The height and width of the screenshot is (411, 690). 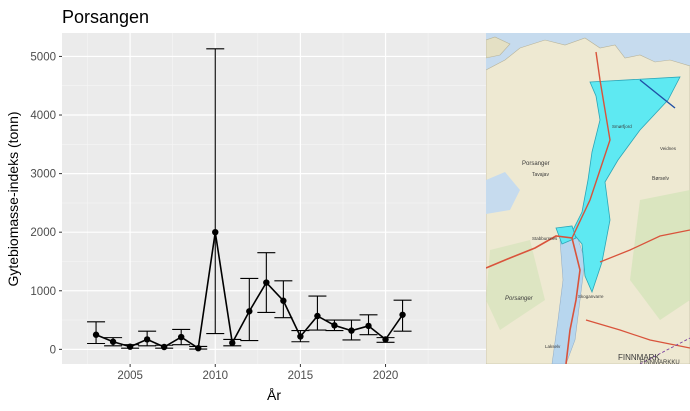 What do you see at coordinates (43, 233) in the screenshot?
I see `y-tick-label: 2000` at bounding box center [43, 233].